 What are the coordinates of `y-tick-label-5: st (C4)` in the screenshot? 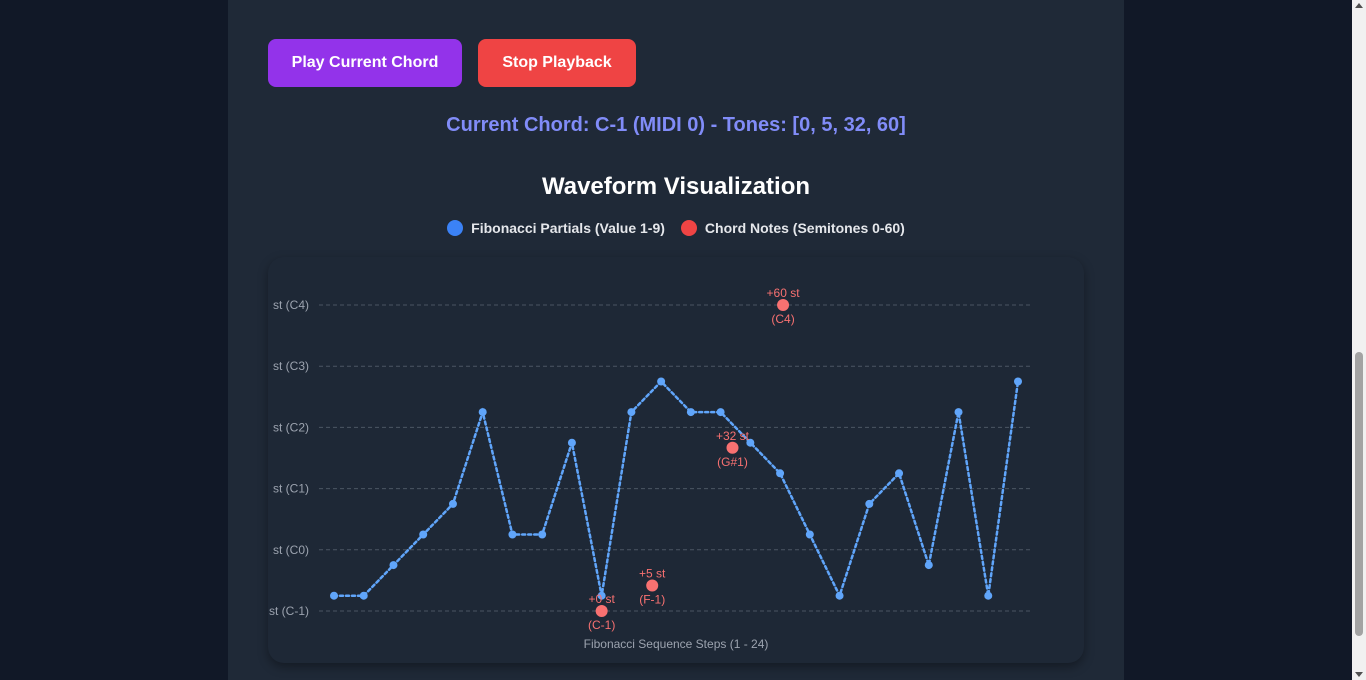 It's located at (291, 305).